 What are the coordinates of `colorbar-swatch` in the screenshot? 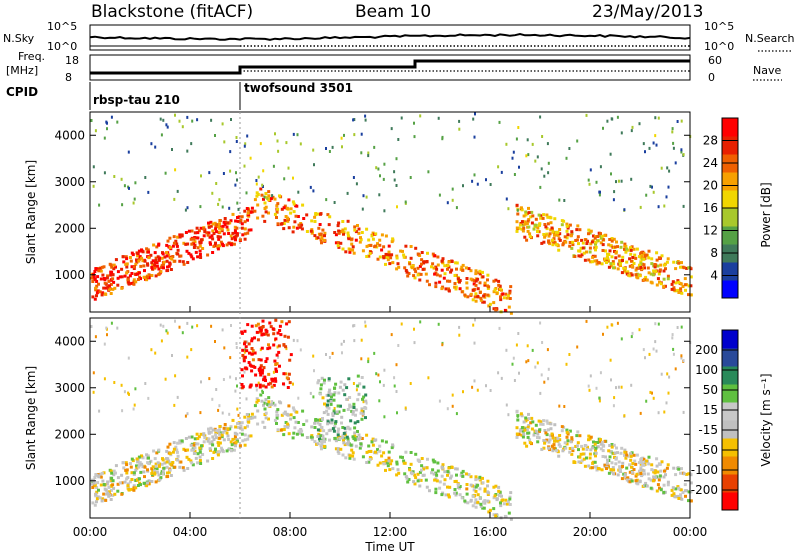 It's located at (730, 339).